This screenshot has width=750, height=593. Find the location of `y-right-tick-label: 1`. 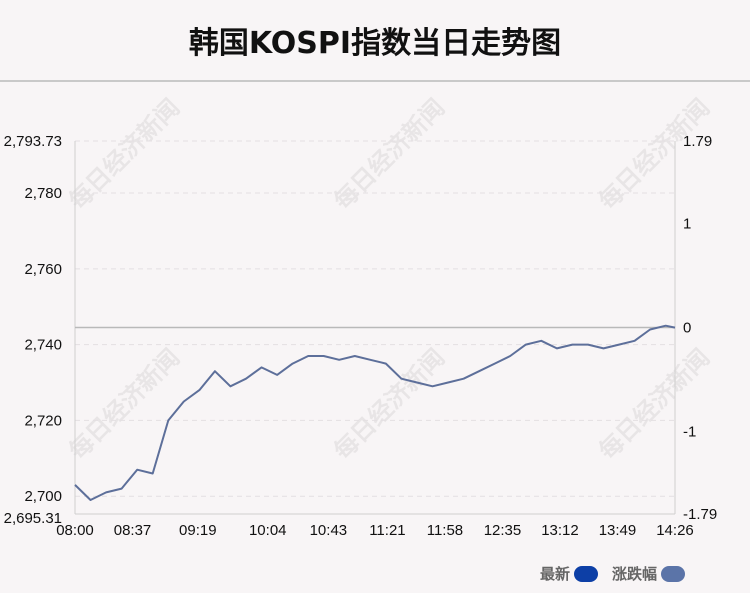

y-right-tick-label: 1 is located at coordinates (687, 223).